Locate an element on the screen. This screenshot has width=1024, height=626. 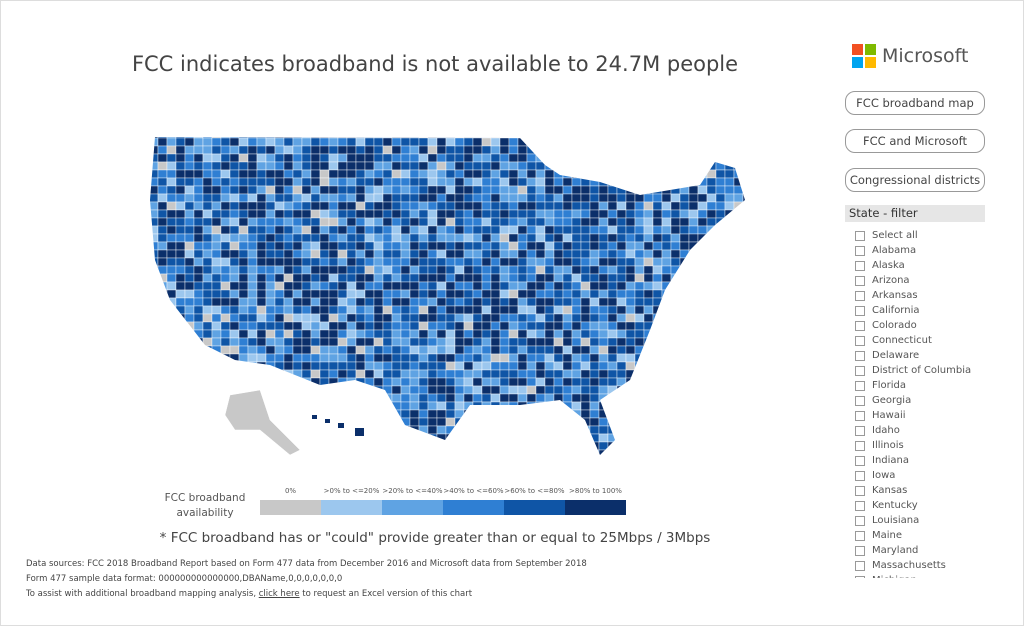
filter-item: California is located at coordinates (925, 310).